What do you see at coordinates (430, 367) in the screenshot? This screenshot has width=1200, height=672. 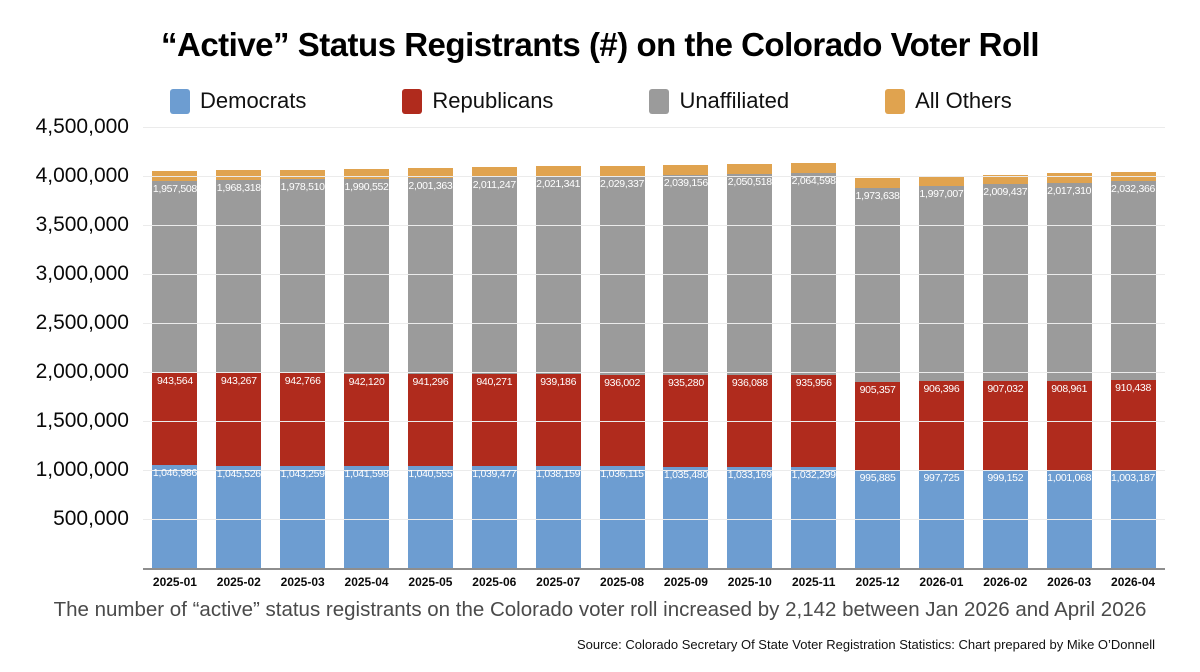 I see `bar-stack: 1,040,555 941,296 2,001,363` at bounding box center [430, 367].